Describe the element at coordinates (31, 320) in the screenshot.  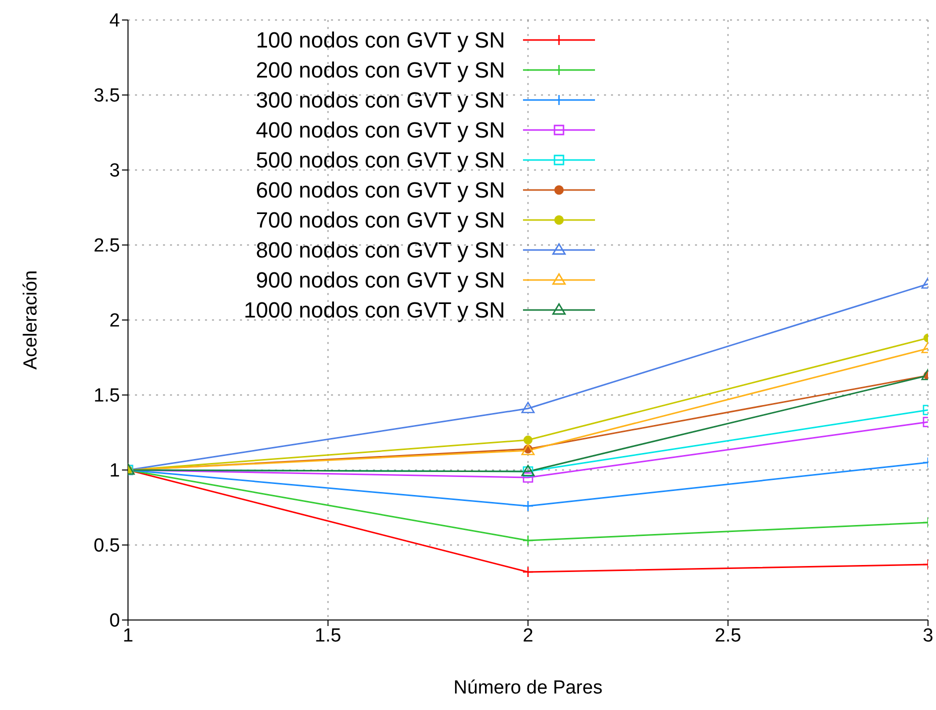
I see `y-axis-title: Aceleración` at that location.